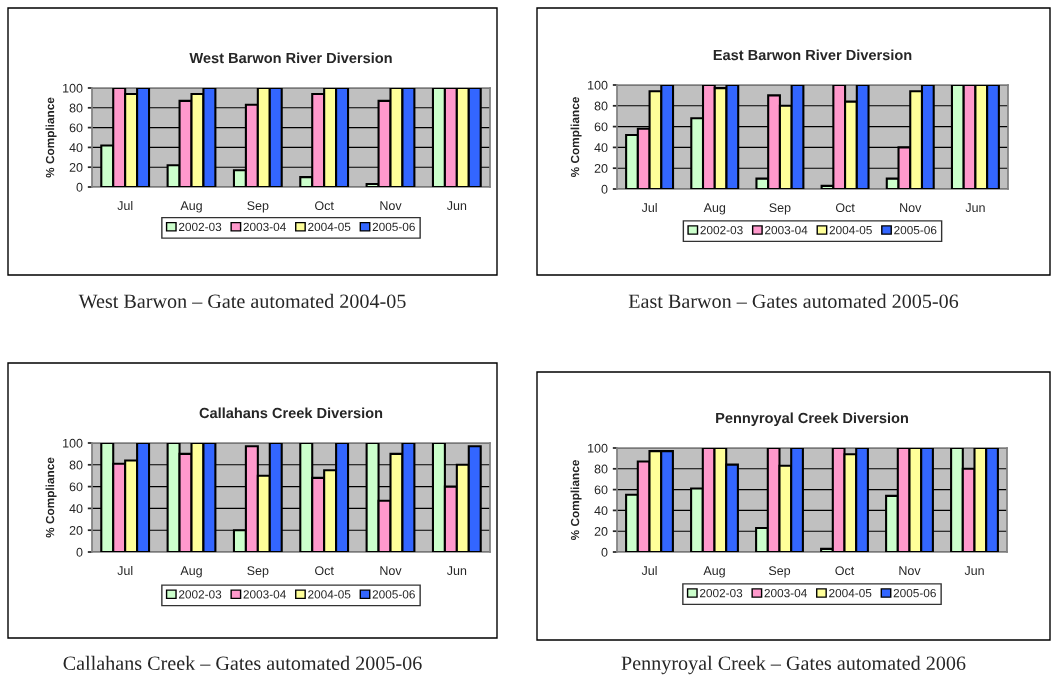  Describe the element at coordinates (793, 301) in the screenshot. I see `text: East Barwon – Gates automated 2005-06` at that location.